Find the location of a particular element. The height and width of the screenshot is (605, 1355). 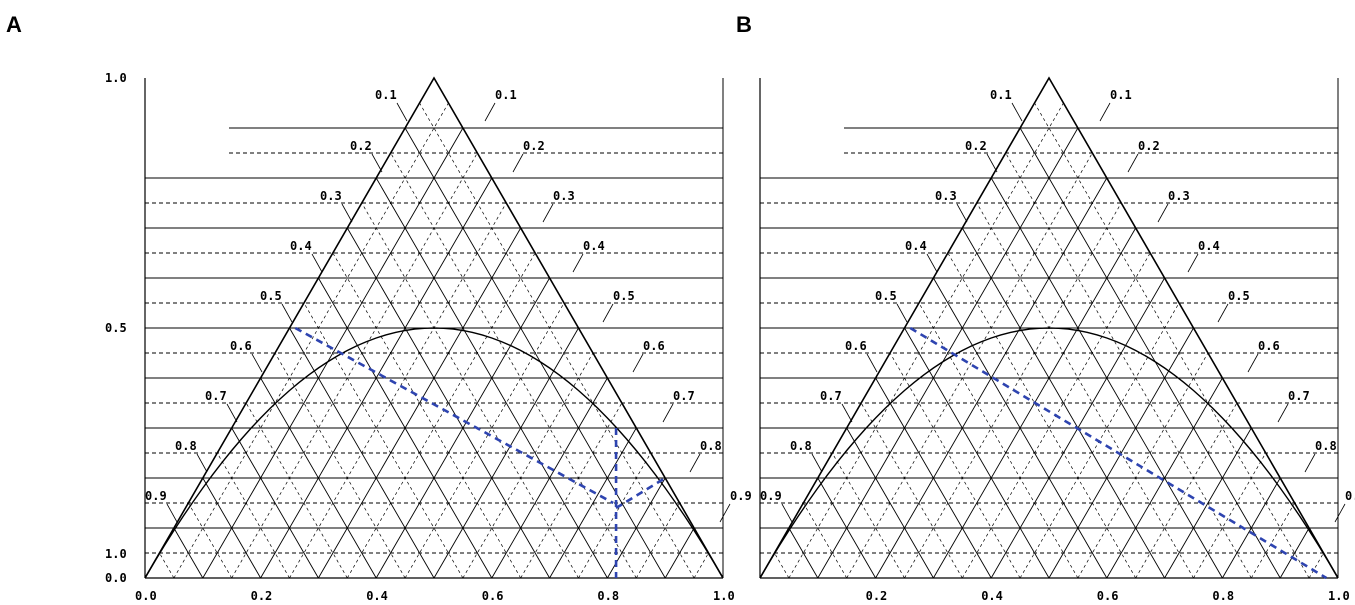

diag-label-left: 0.6 is located at coordinates (856, 346).